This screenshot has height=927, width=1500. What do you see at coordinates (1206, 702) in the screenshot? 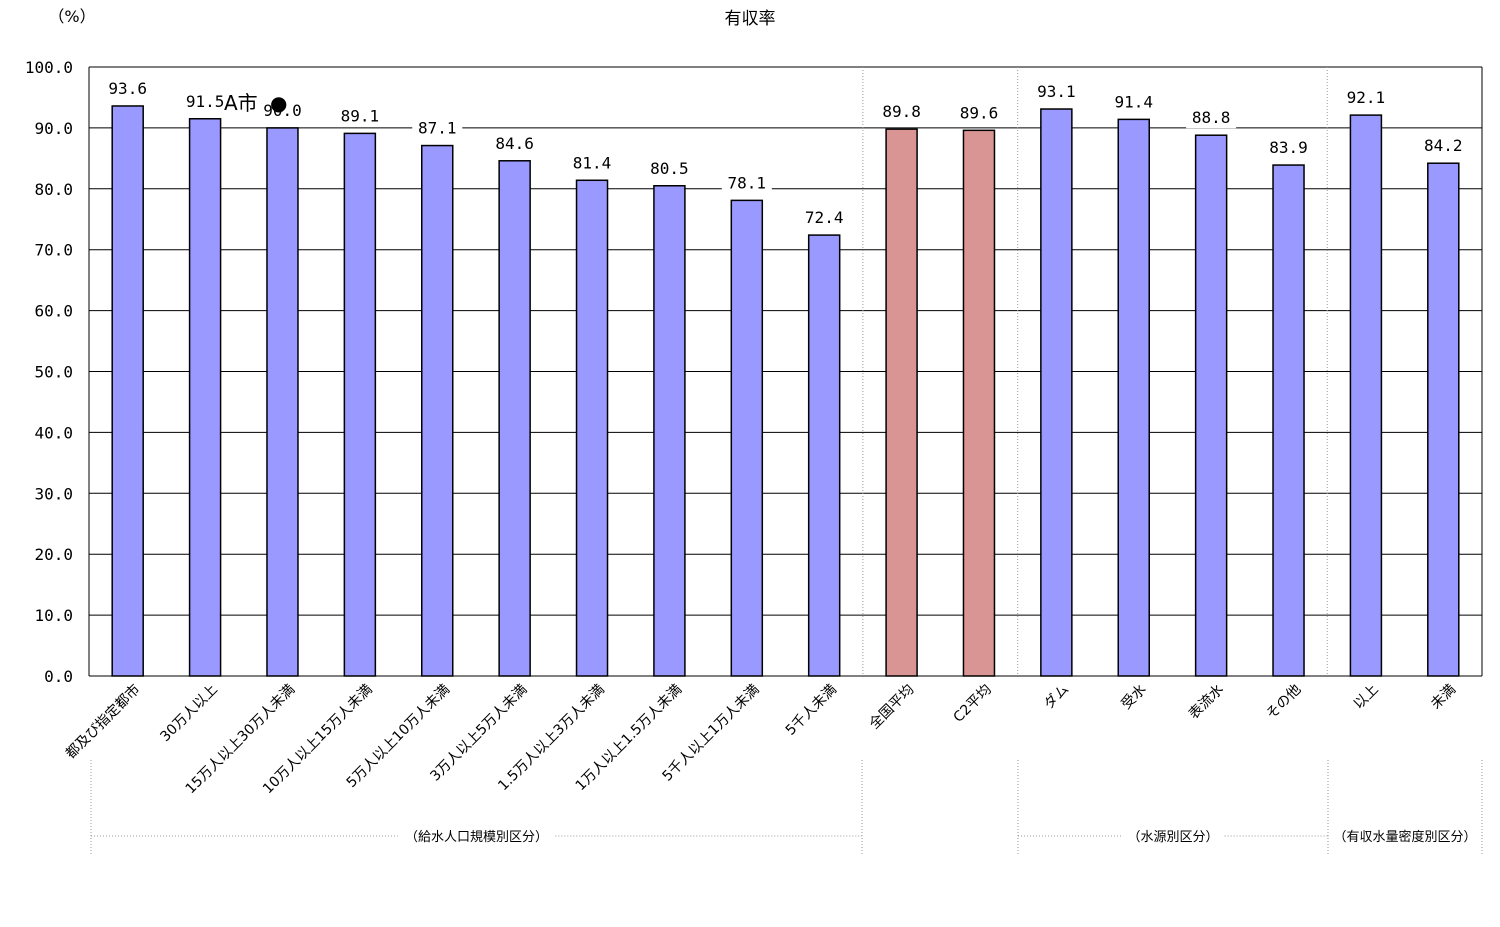
I see `category-label: 表流水` at bounding box center [1206, 702].